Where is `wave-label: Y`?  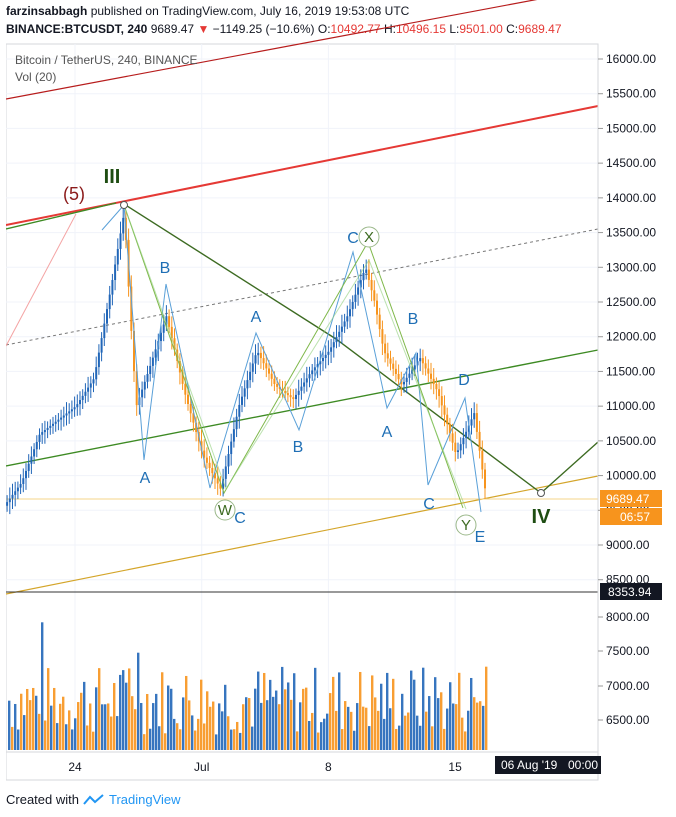 wave-label: Y is located at coordinates (466, 525).